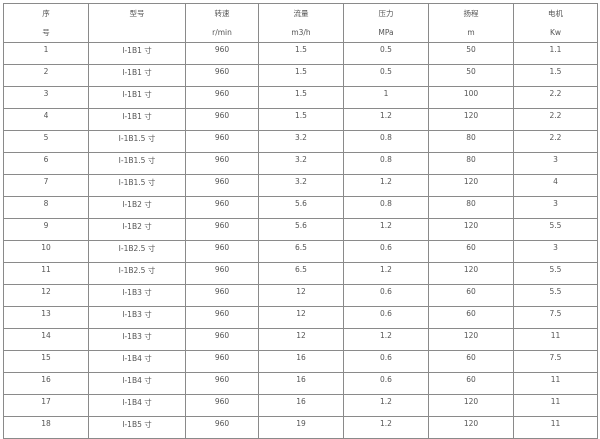  What do you see at coordinates (46, 427) in the screenshot?
I see `cell-index: 18` at bounding box center [46, 427].